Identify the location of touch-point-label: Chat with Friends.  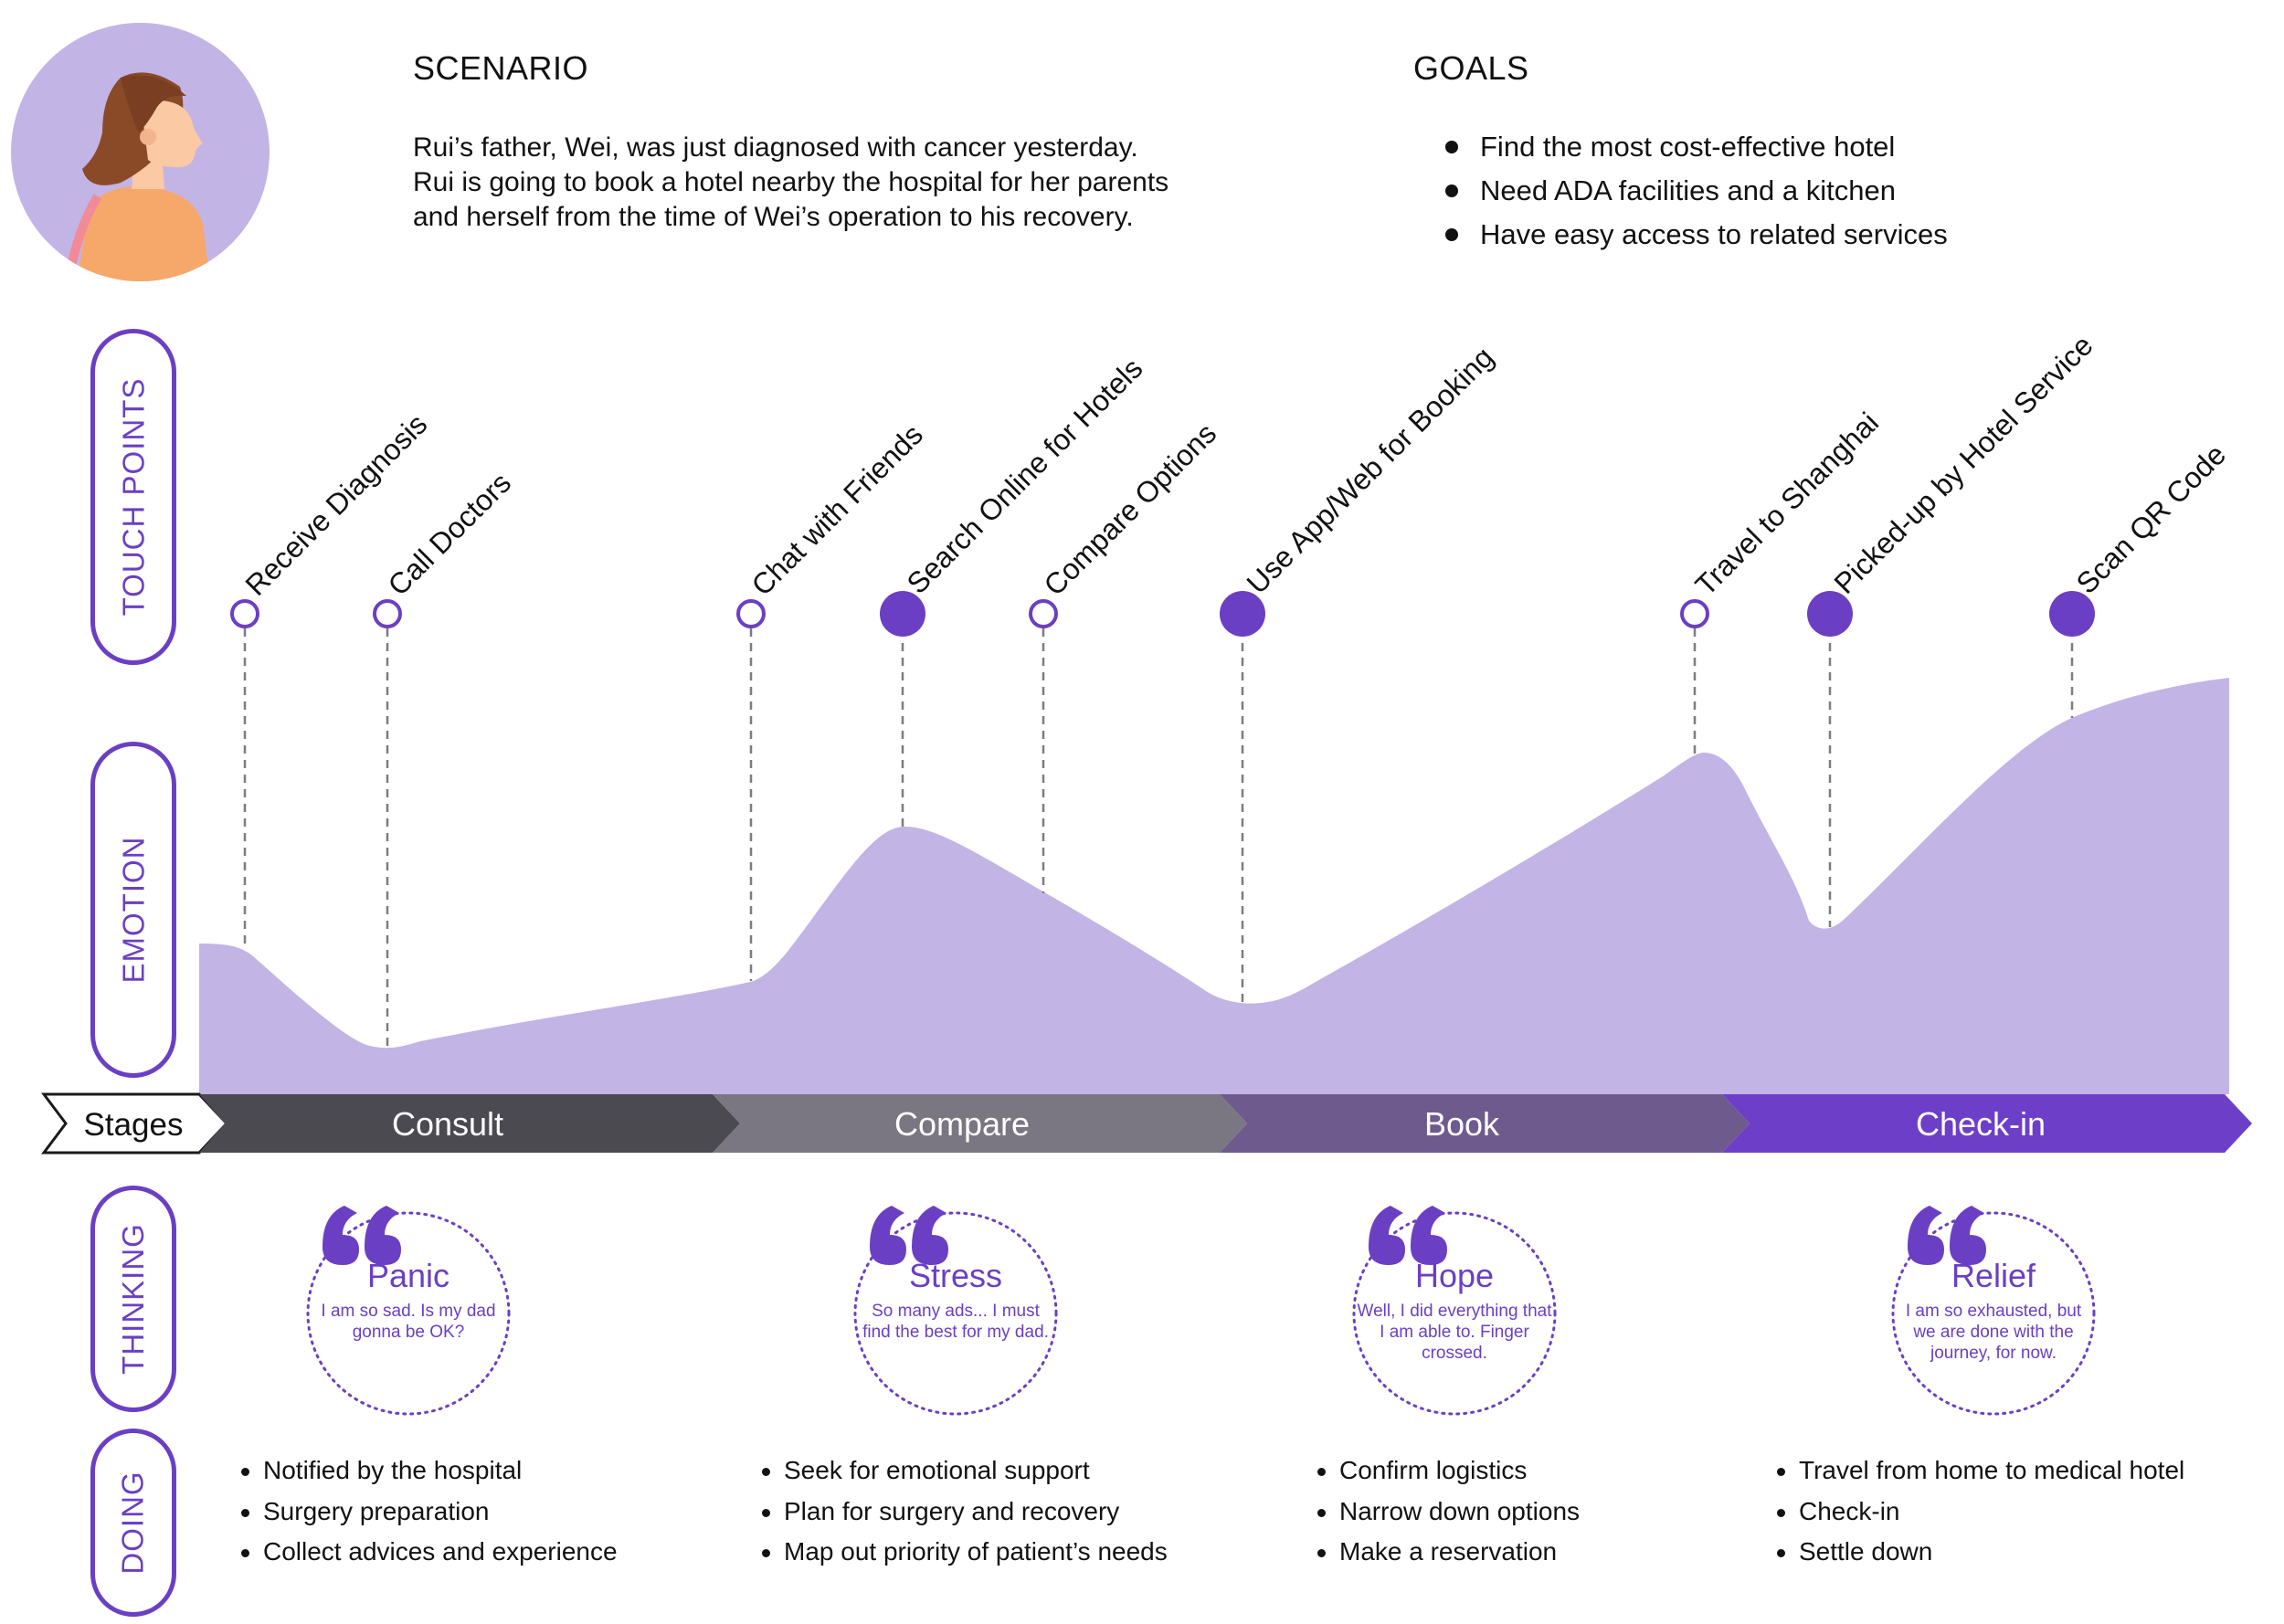
(837, 510).